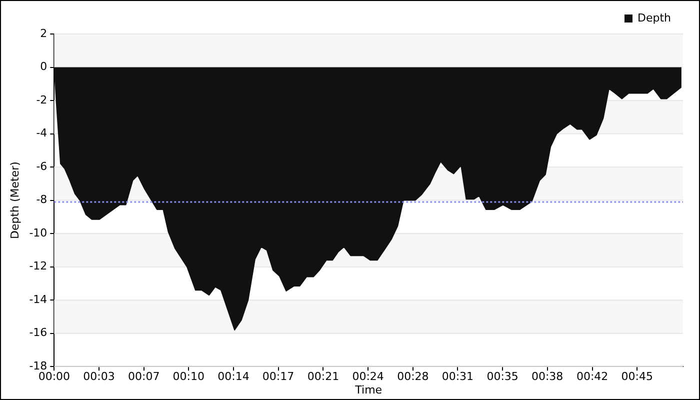  I want to click on x-tick-label: 00:00, so click(54, 377).